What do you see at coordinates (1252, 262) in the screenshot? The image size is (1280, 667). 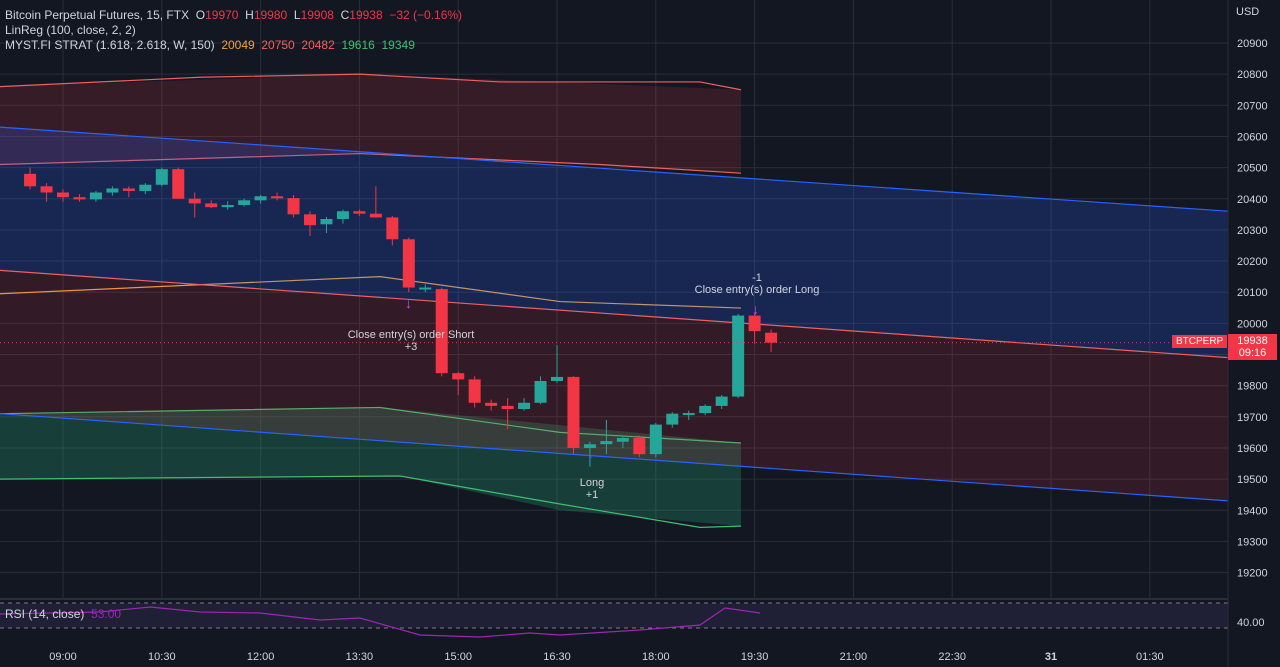 I see `price-tick-label: 20200` at bounding box center [1252, 262].